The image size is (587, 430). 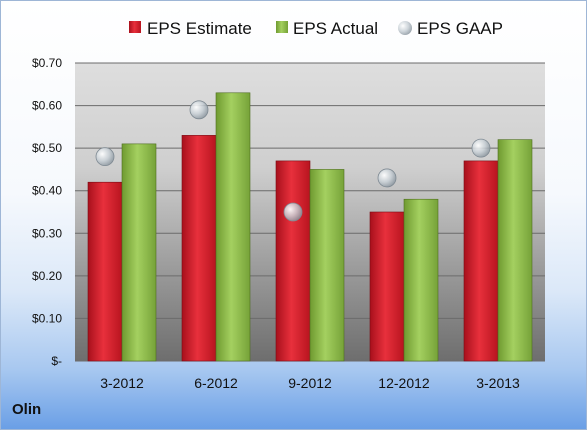 I want to click on x-category-label: 6-2012, so click(x=216, y=383).